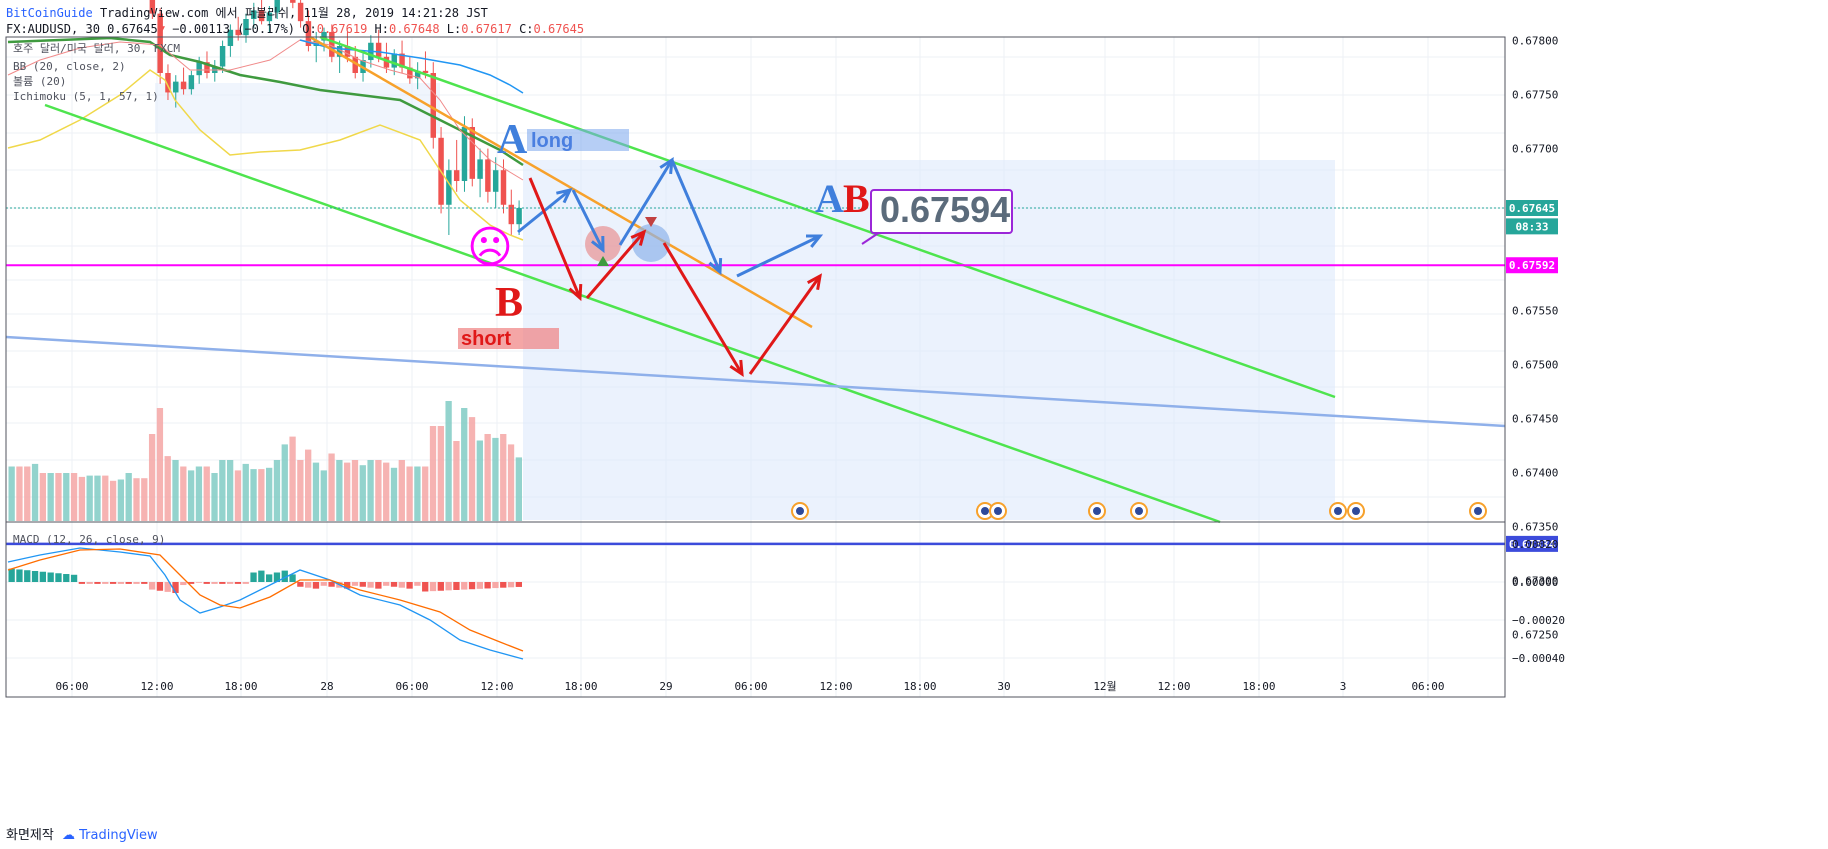  I want to click on arrow-blue-2-head, so click(597, 244).